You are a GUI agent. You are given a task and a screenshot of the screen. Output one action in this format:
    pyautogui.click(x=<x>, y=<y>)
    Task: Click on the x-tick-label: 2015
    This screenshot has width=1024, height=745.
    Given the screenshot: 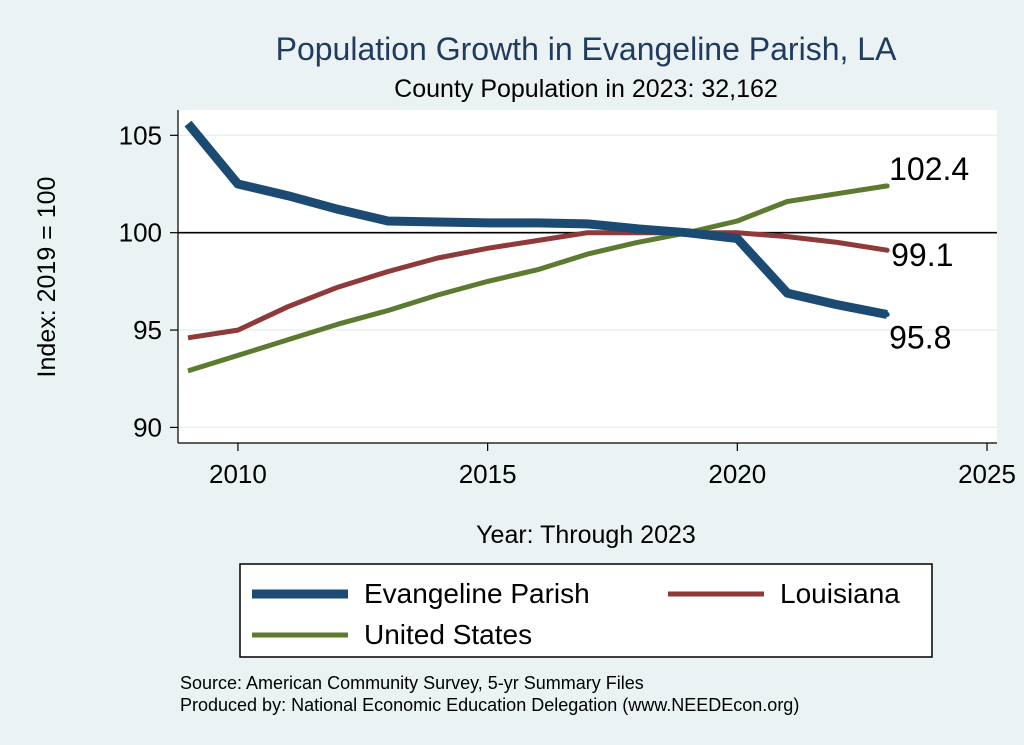 What is the action you would take?
    pyautogui.click(x=488, y=474)
    